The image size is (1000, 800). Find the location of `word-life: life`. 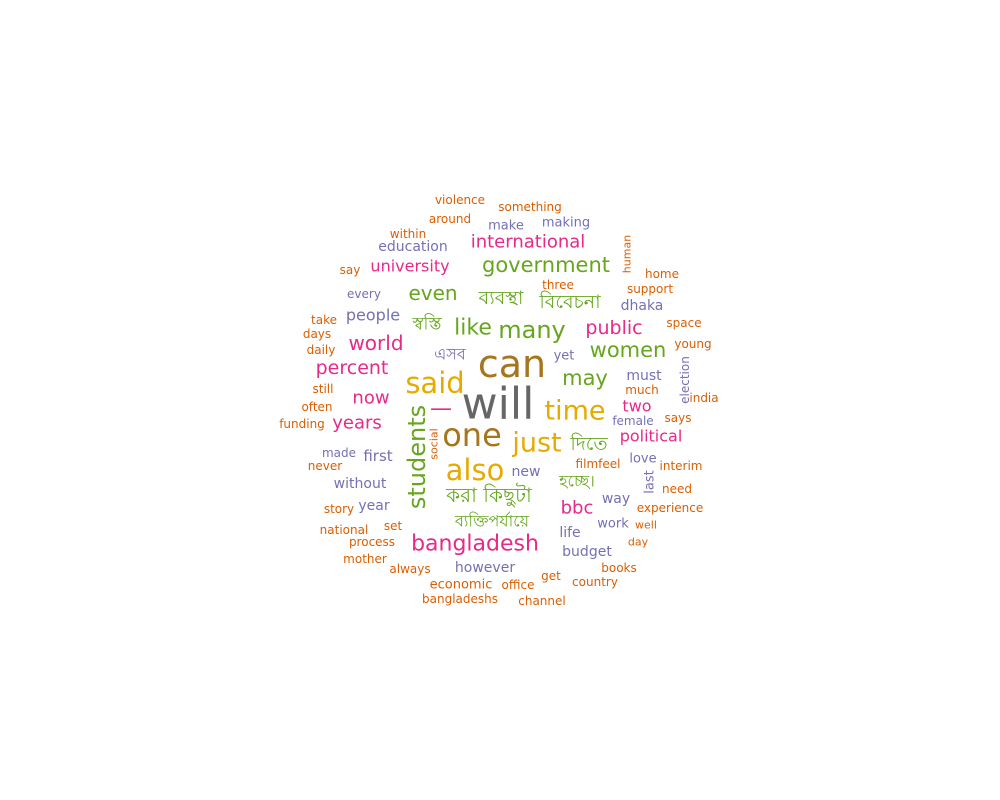

word-life: life is located at coordinates (569, 533).